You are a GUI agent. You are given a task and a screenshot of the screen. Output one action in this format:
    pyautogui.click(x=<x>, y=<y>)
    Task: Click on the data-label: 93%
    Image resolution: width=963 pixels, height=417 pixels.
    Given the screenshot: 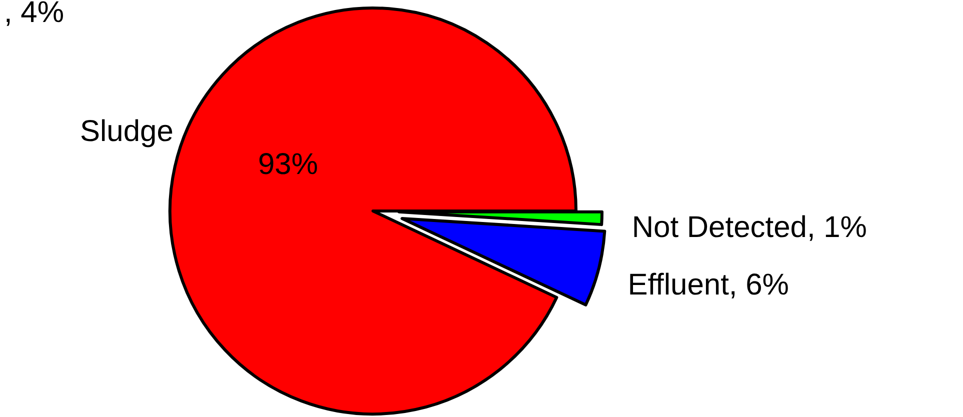 What is the action you would take?
    pyautogui.click(x=288, y=164)
    